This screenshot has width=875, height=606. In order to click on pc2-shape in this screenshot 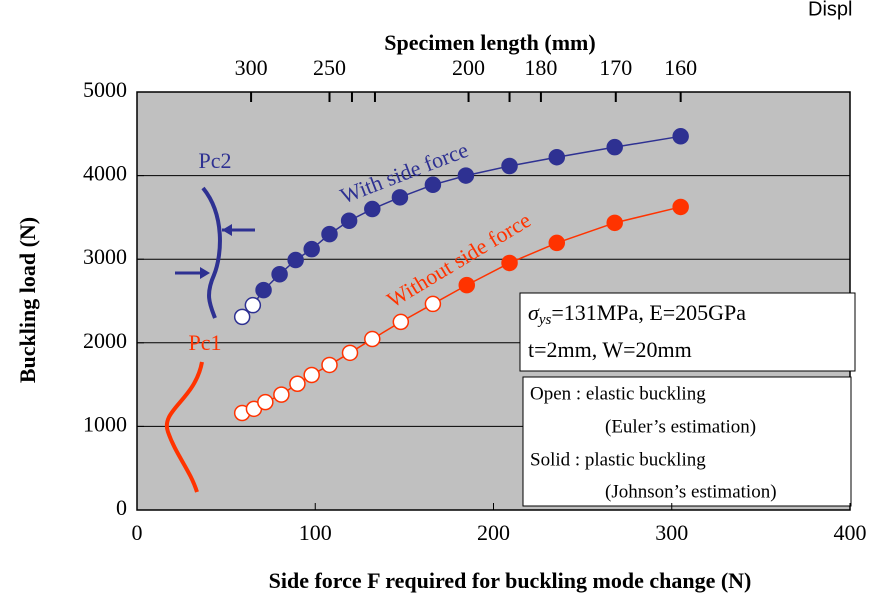, I will do `click(211, 252)`.